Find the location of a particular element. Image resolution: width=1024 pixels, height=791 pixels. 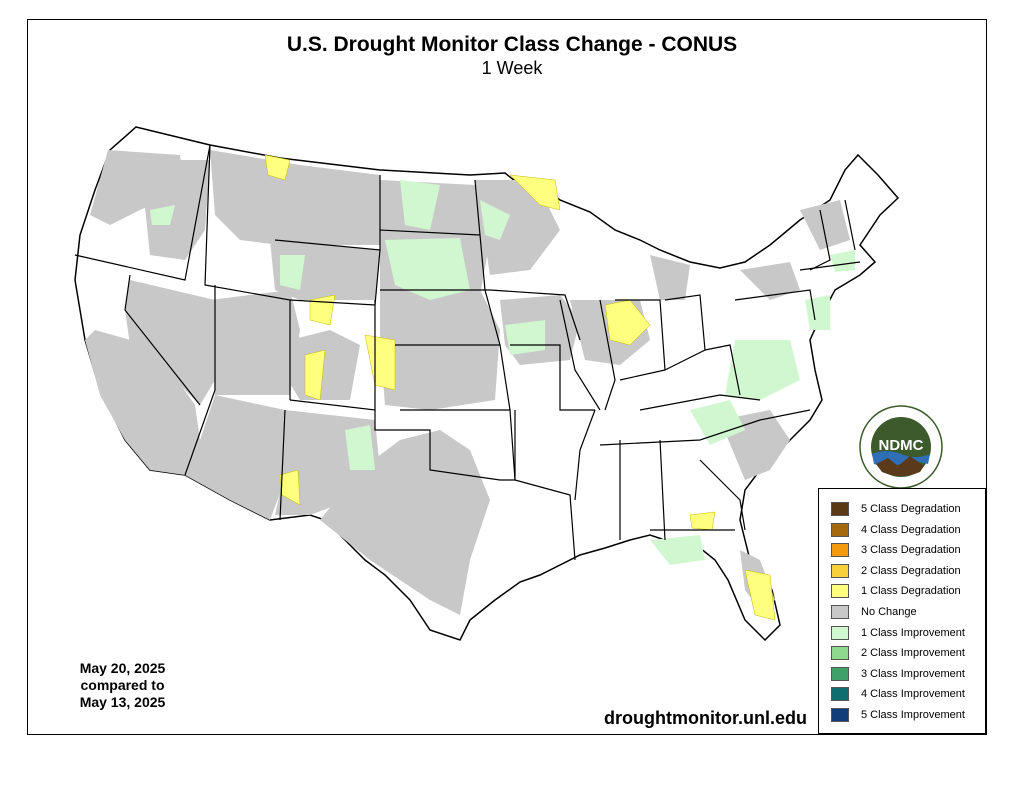

legend-item: 4 Class Improvement is located at coordinates (898, 694).